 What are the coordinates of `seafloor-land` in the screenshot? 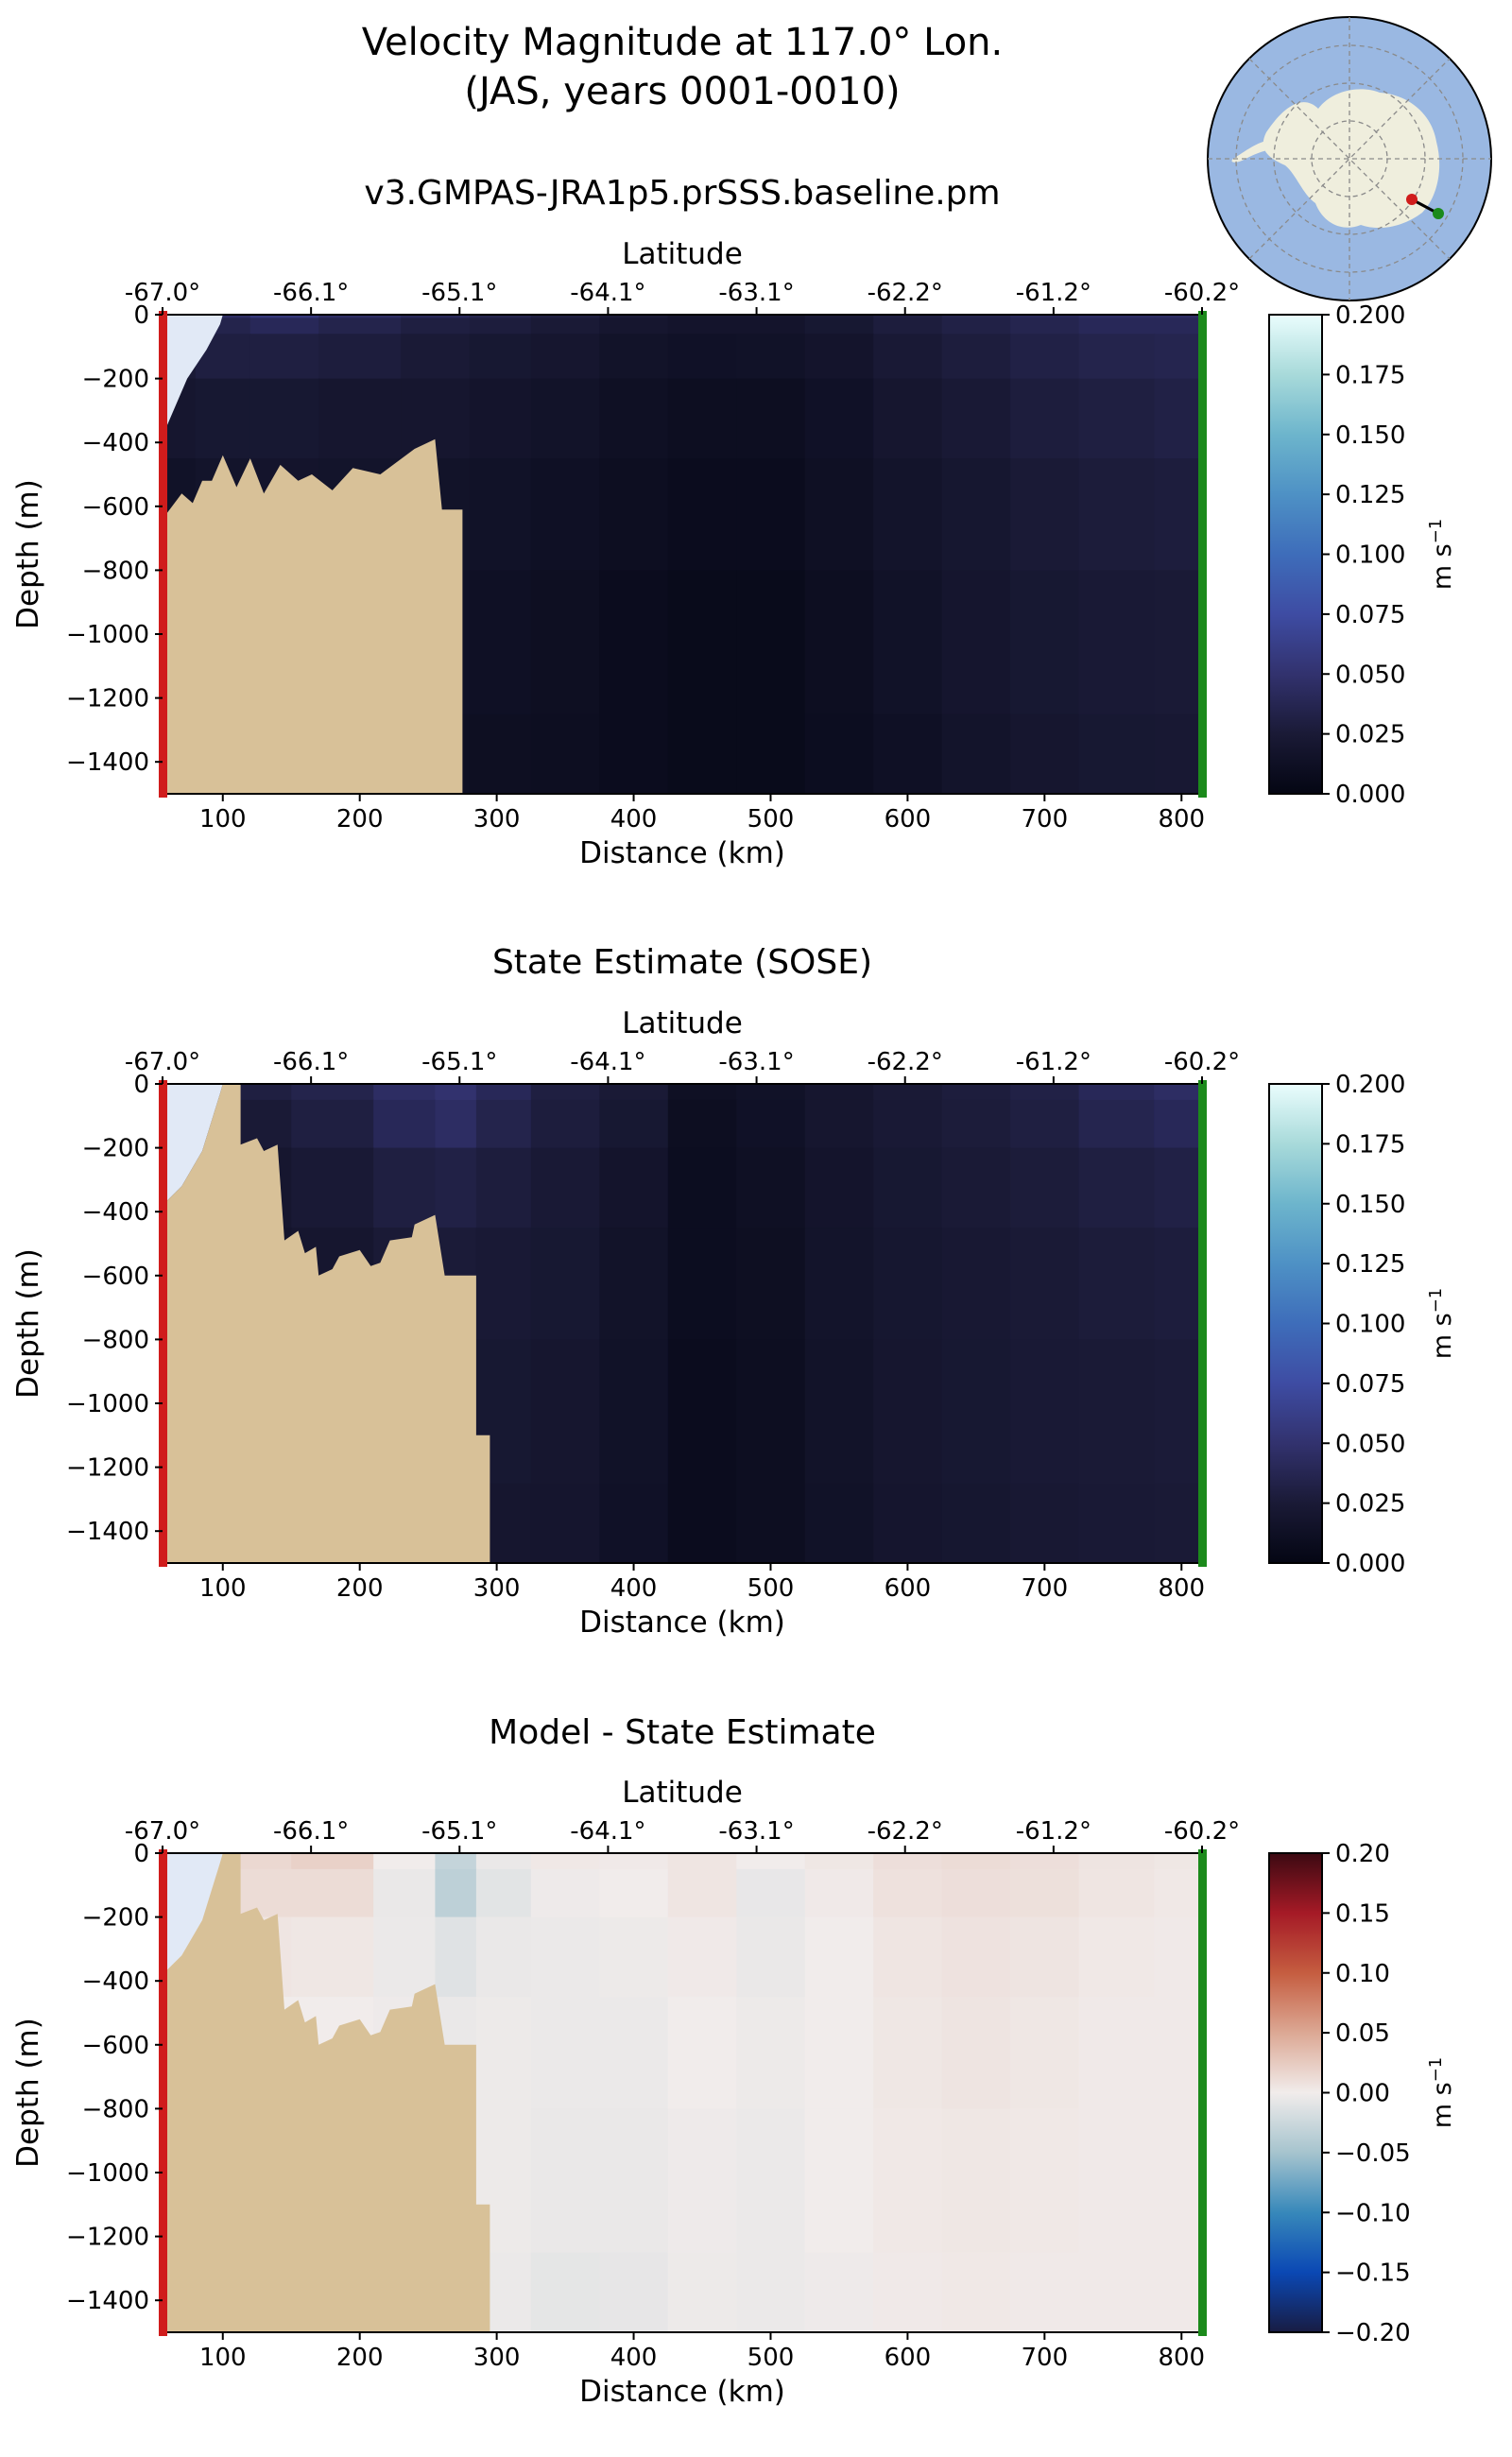 It's located at (326, 1323).